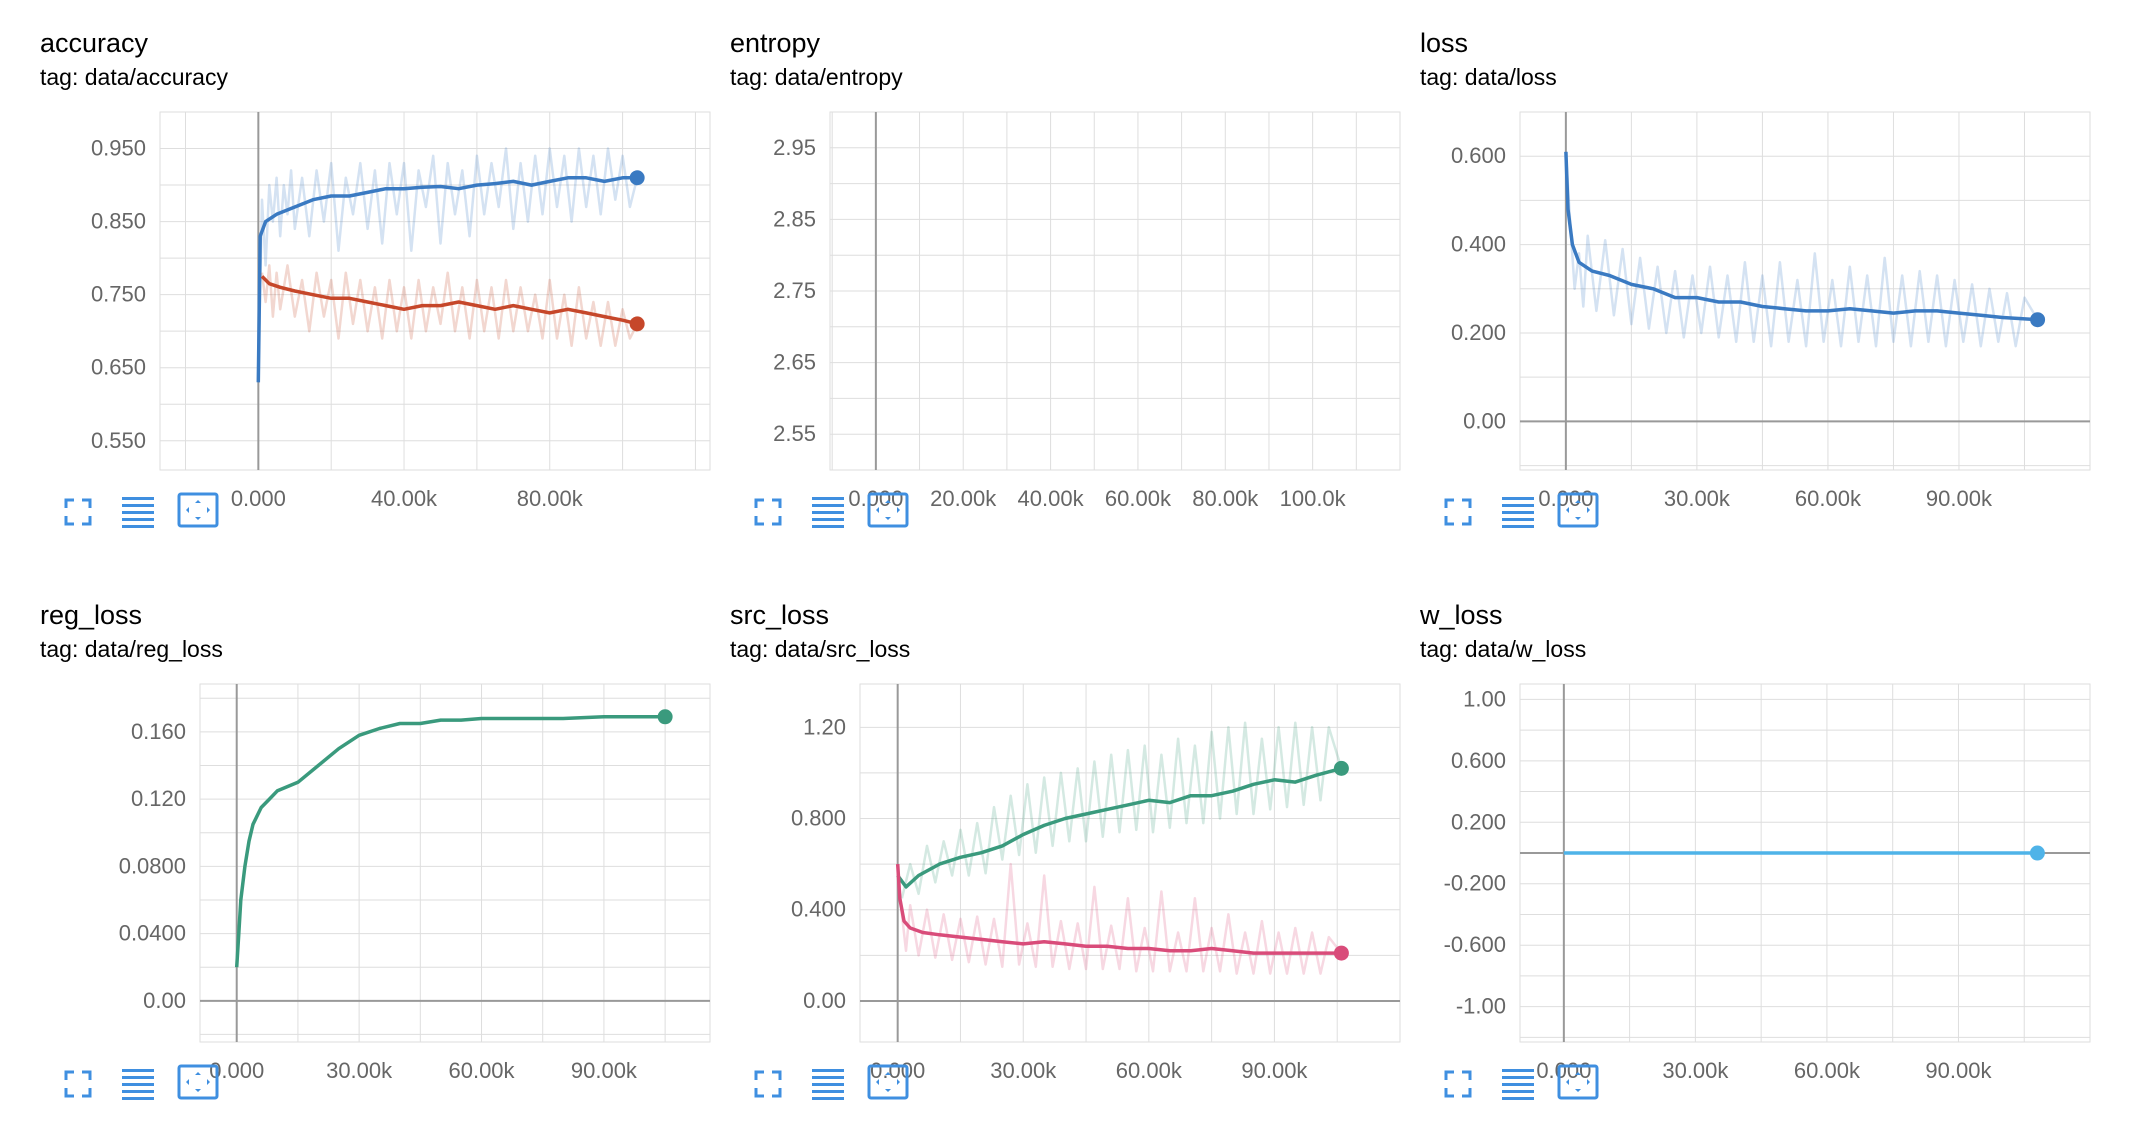 The width and height of the screenshot is (2140, 1148). What do you see at coordinates (1481, 1006) in the screenshot?
I see `y-tick-label: -1.00` at bounding box center [1481, 1006].